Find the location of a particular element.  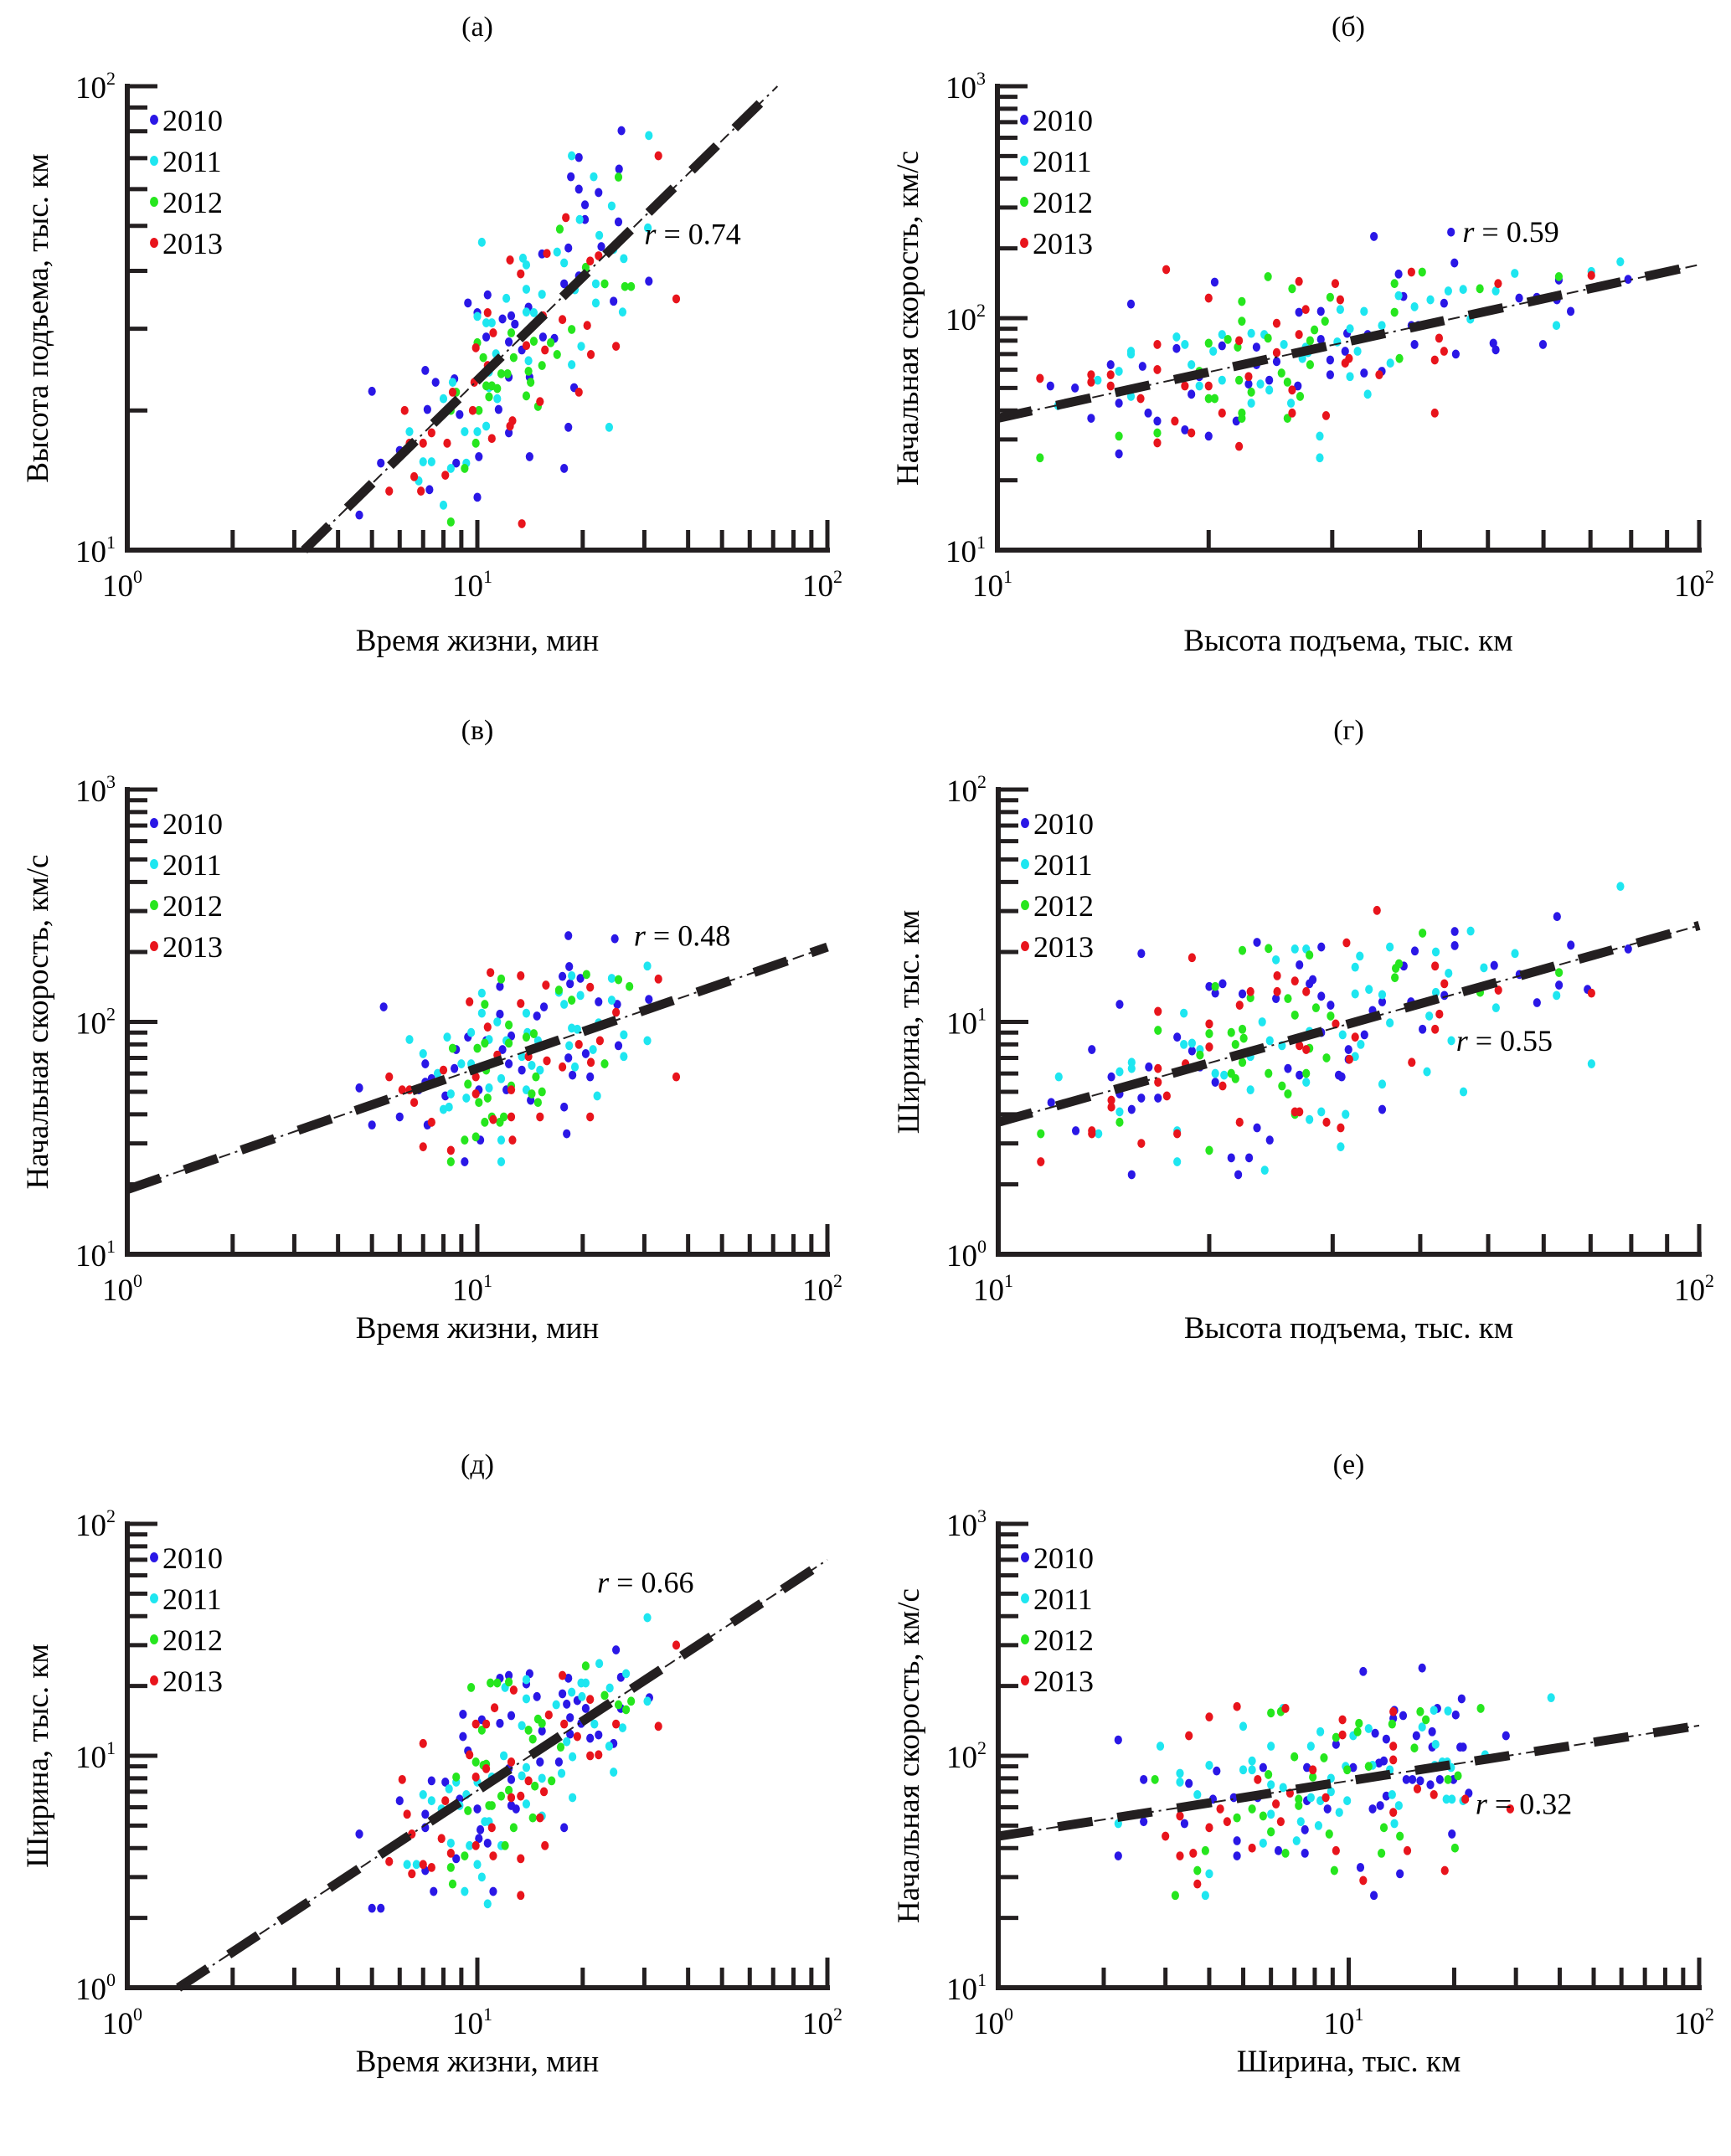

legend-marker-2013 is located at coordinates (154, 1680).